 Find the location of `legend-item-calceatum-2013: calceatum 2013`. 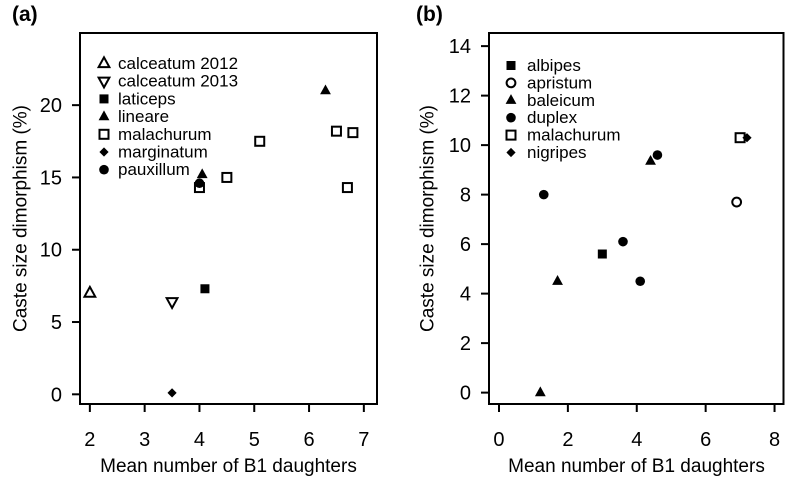

legend-item-calceatum-2013: calceatum 2013 is located at coordinates (167, 81).